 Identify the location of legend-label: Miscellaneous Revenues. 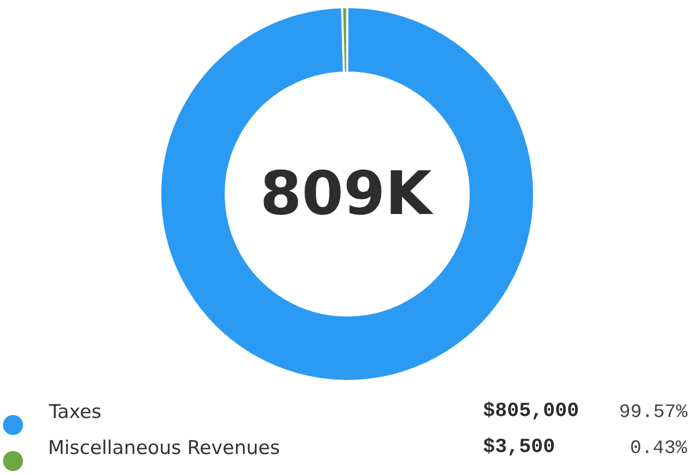
(164, 448).